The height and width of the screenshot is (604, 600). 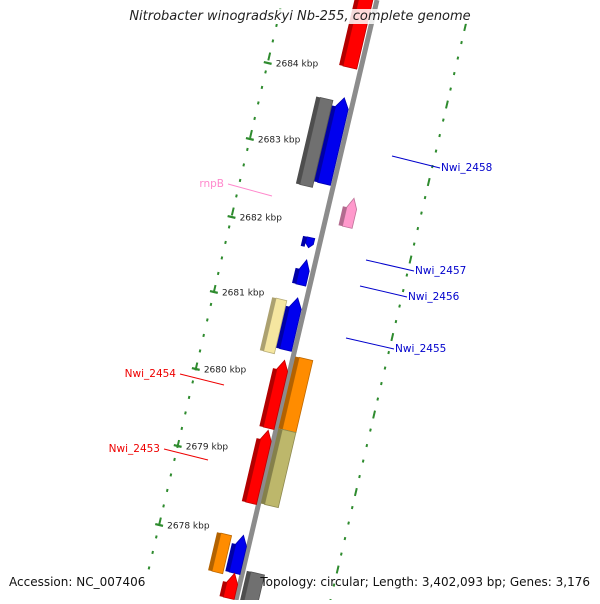 What do you see at coordinates (261, 218) in the screenshot?
I see `tick-label: 2682 kbp` at bounding box center [261, 218].